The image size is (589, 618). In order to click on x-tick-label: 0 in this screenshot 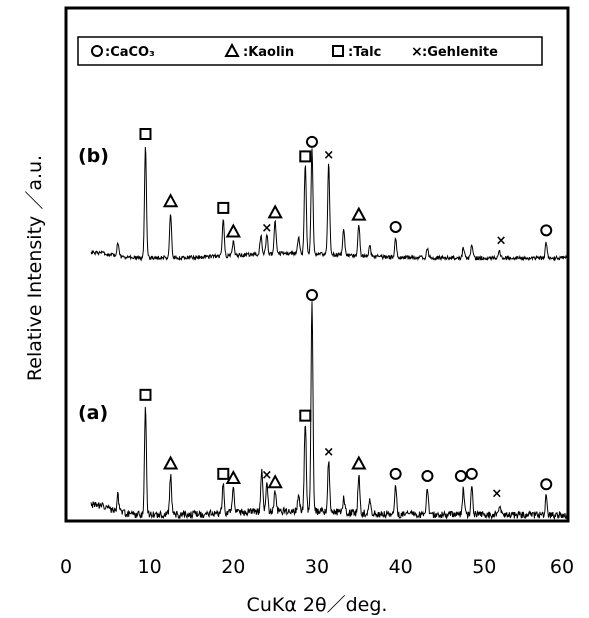, I will do `click(66, 567)`.